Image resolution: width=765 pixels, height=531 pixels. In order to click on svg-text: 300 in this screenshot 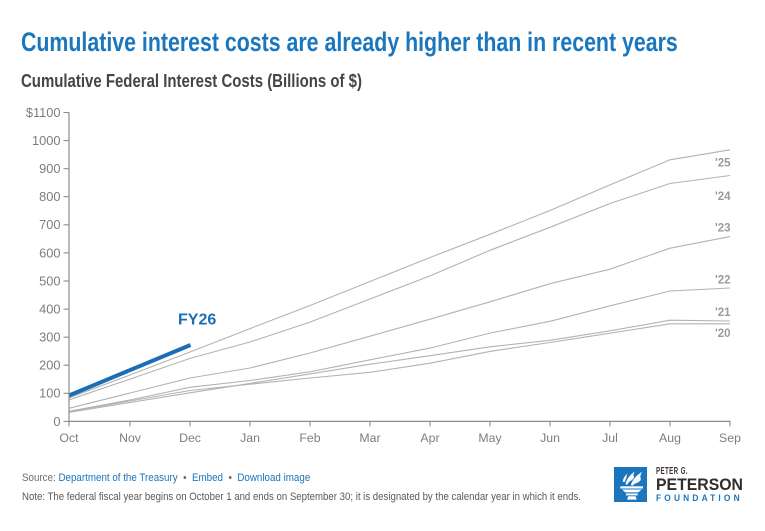, I will do `click(49, 337)`.